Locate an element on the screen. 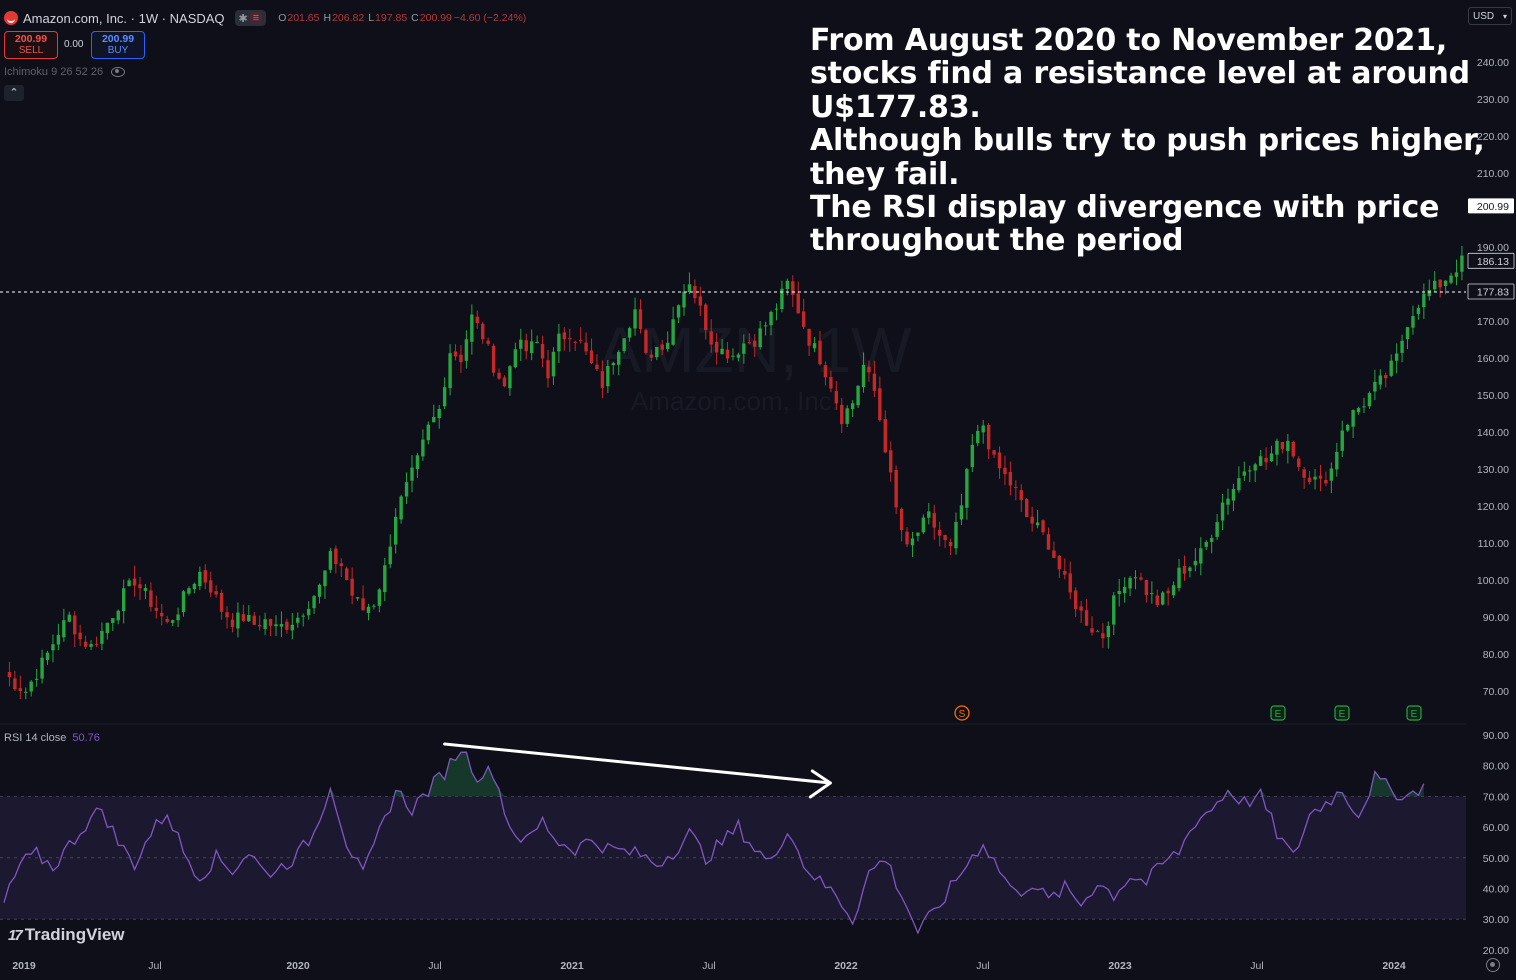 This screenshot has height=980, width=1516. tradingview-logo: 17 TradingView is located at coordinates (66, 935).